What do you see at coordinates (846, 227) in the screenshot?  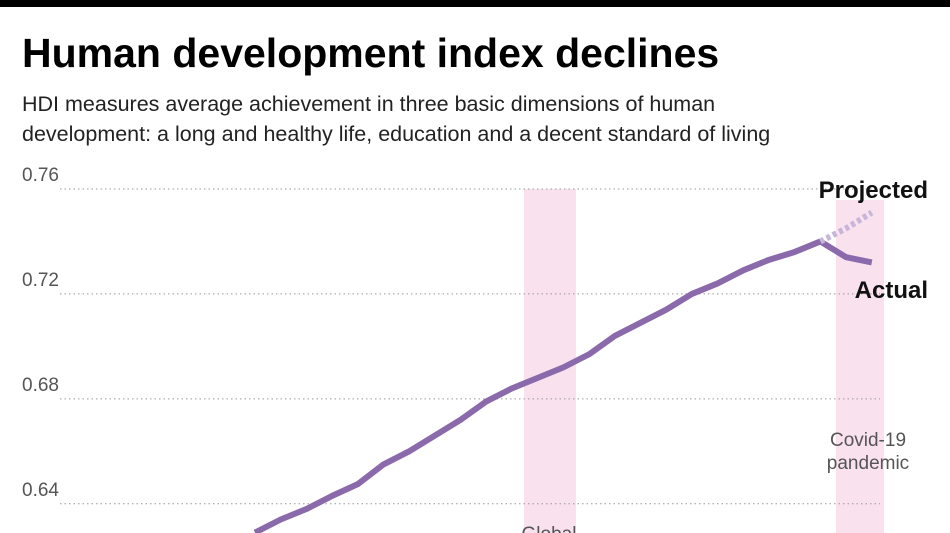 I see `series-line` at bounding box center [846, 227].